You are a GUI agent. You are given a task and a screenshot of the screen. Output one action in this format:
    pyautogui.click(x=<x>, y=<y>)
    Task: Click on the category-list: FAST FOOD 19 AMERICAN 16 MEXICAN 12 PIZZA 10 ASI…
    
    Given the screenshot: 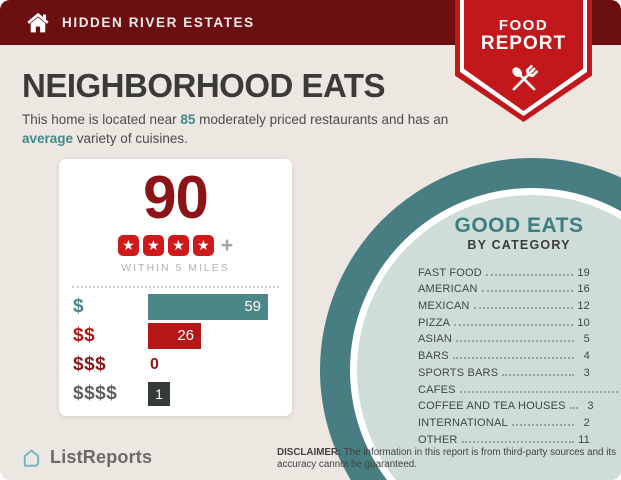 What is the action you would take?
    pyautogui.click(x=518, y=354)
    